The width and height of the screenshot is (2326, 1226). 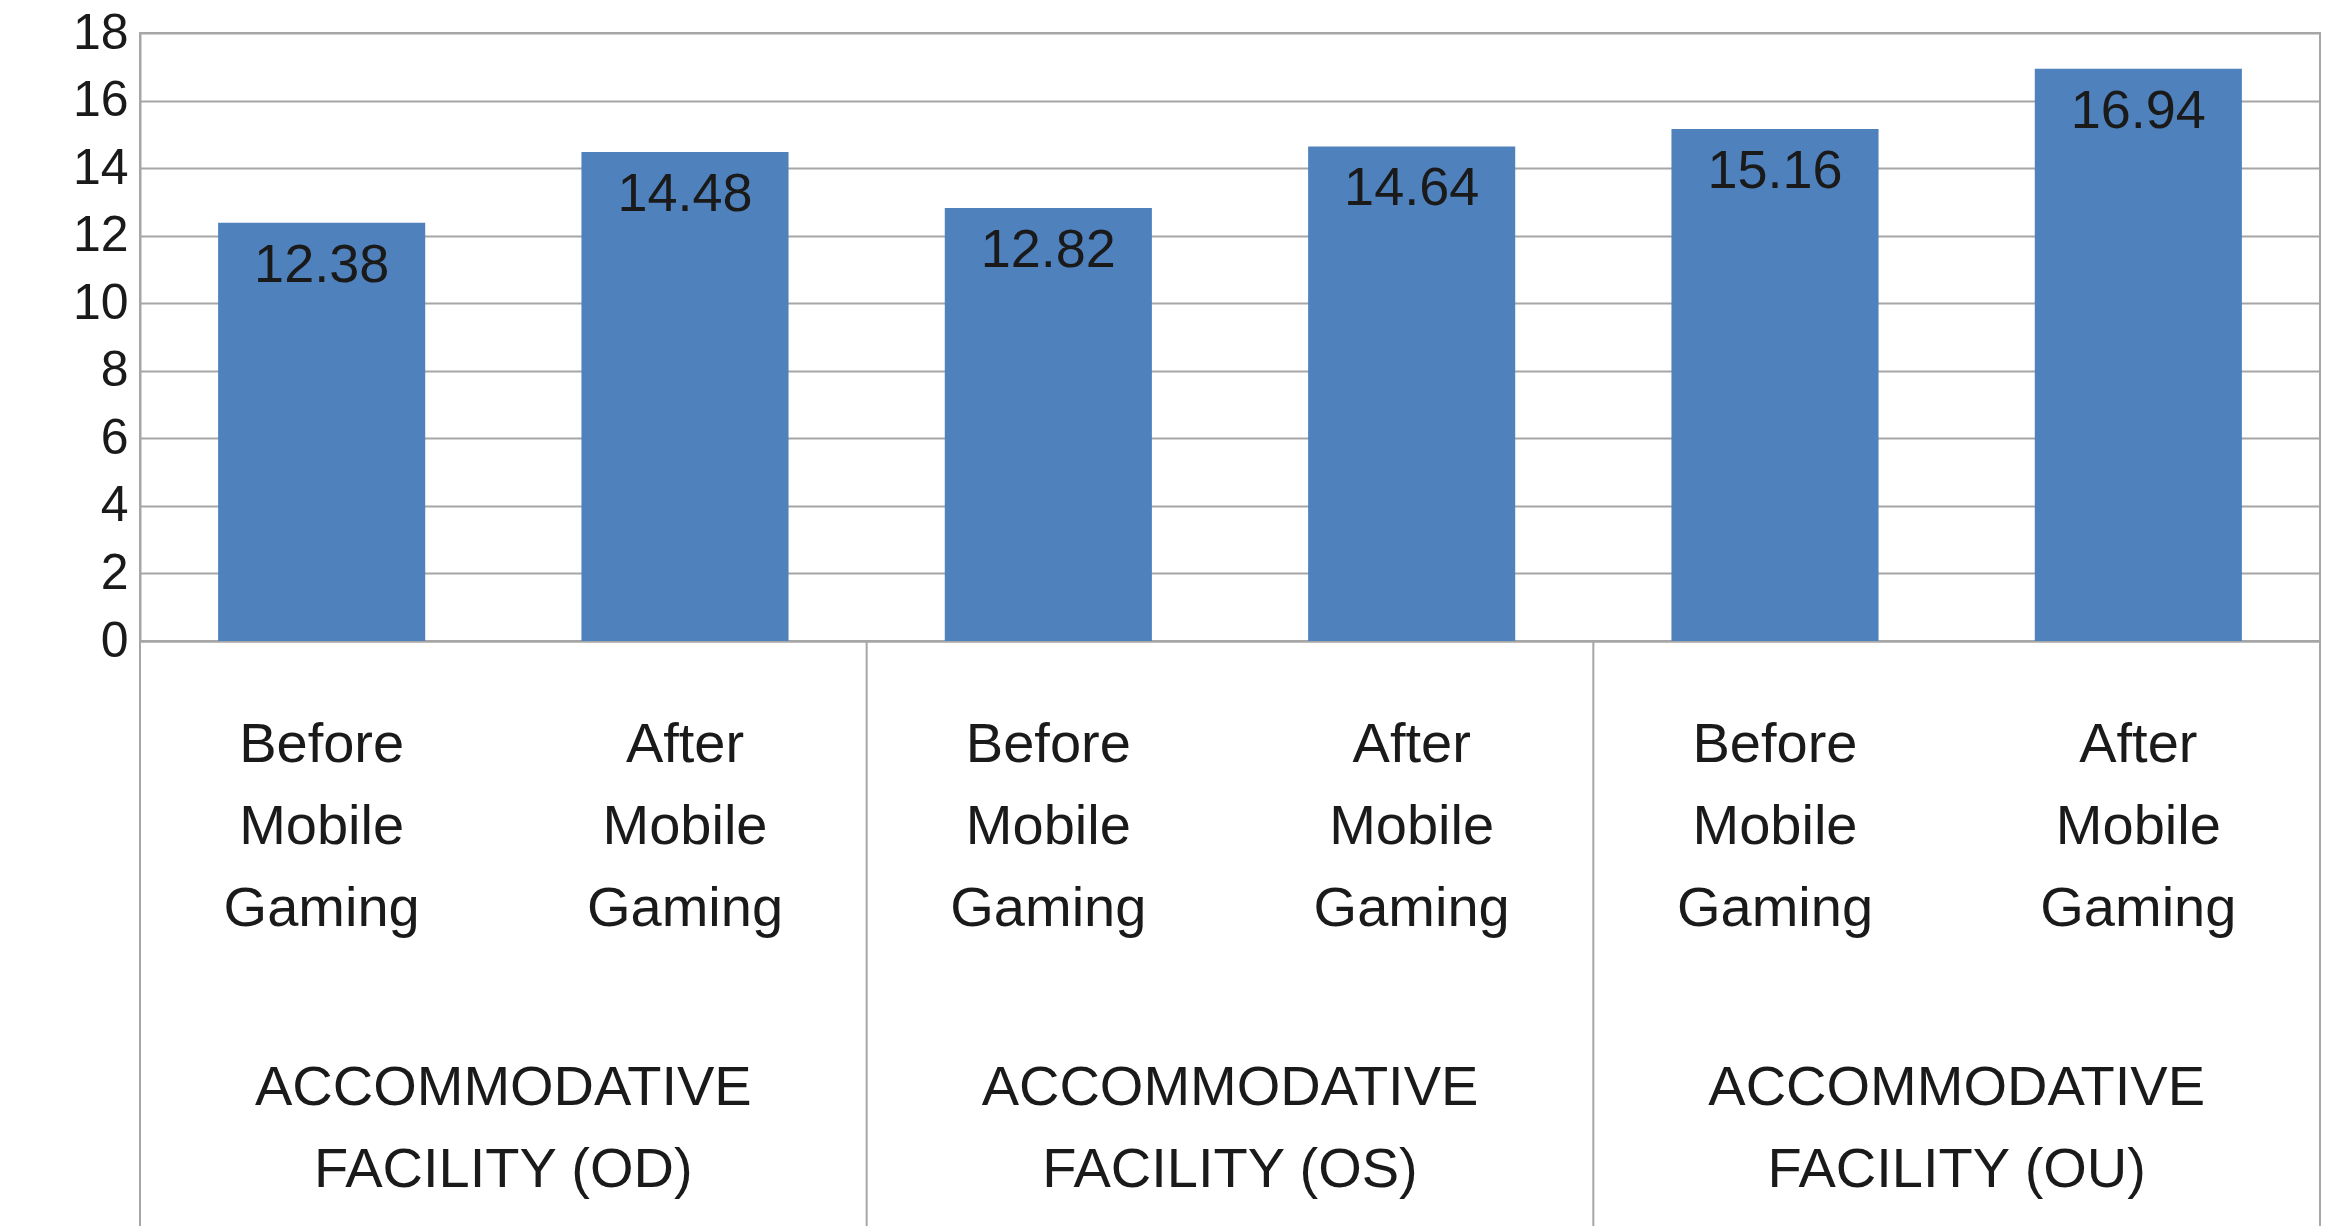 What do you see at coordinates (100, 31) in the screenshot?
I see `y-tick-label: 18` at bounding box center [100, 31].